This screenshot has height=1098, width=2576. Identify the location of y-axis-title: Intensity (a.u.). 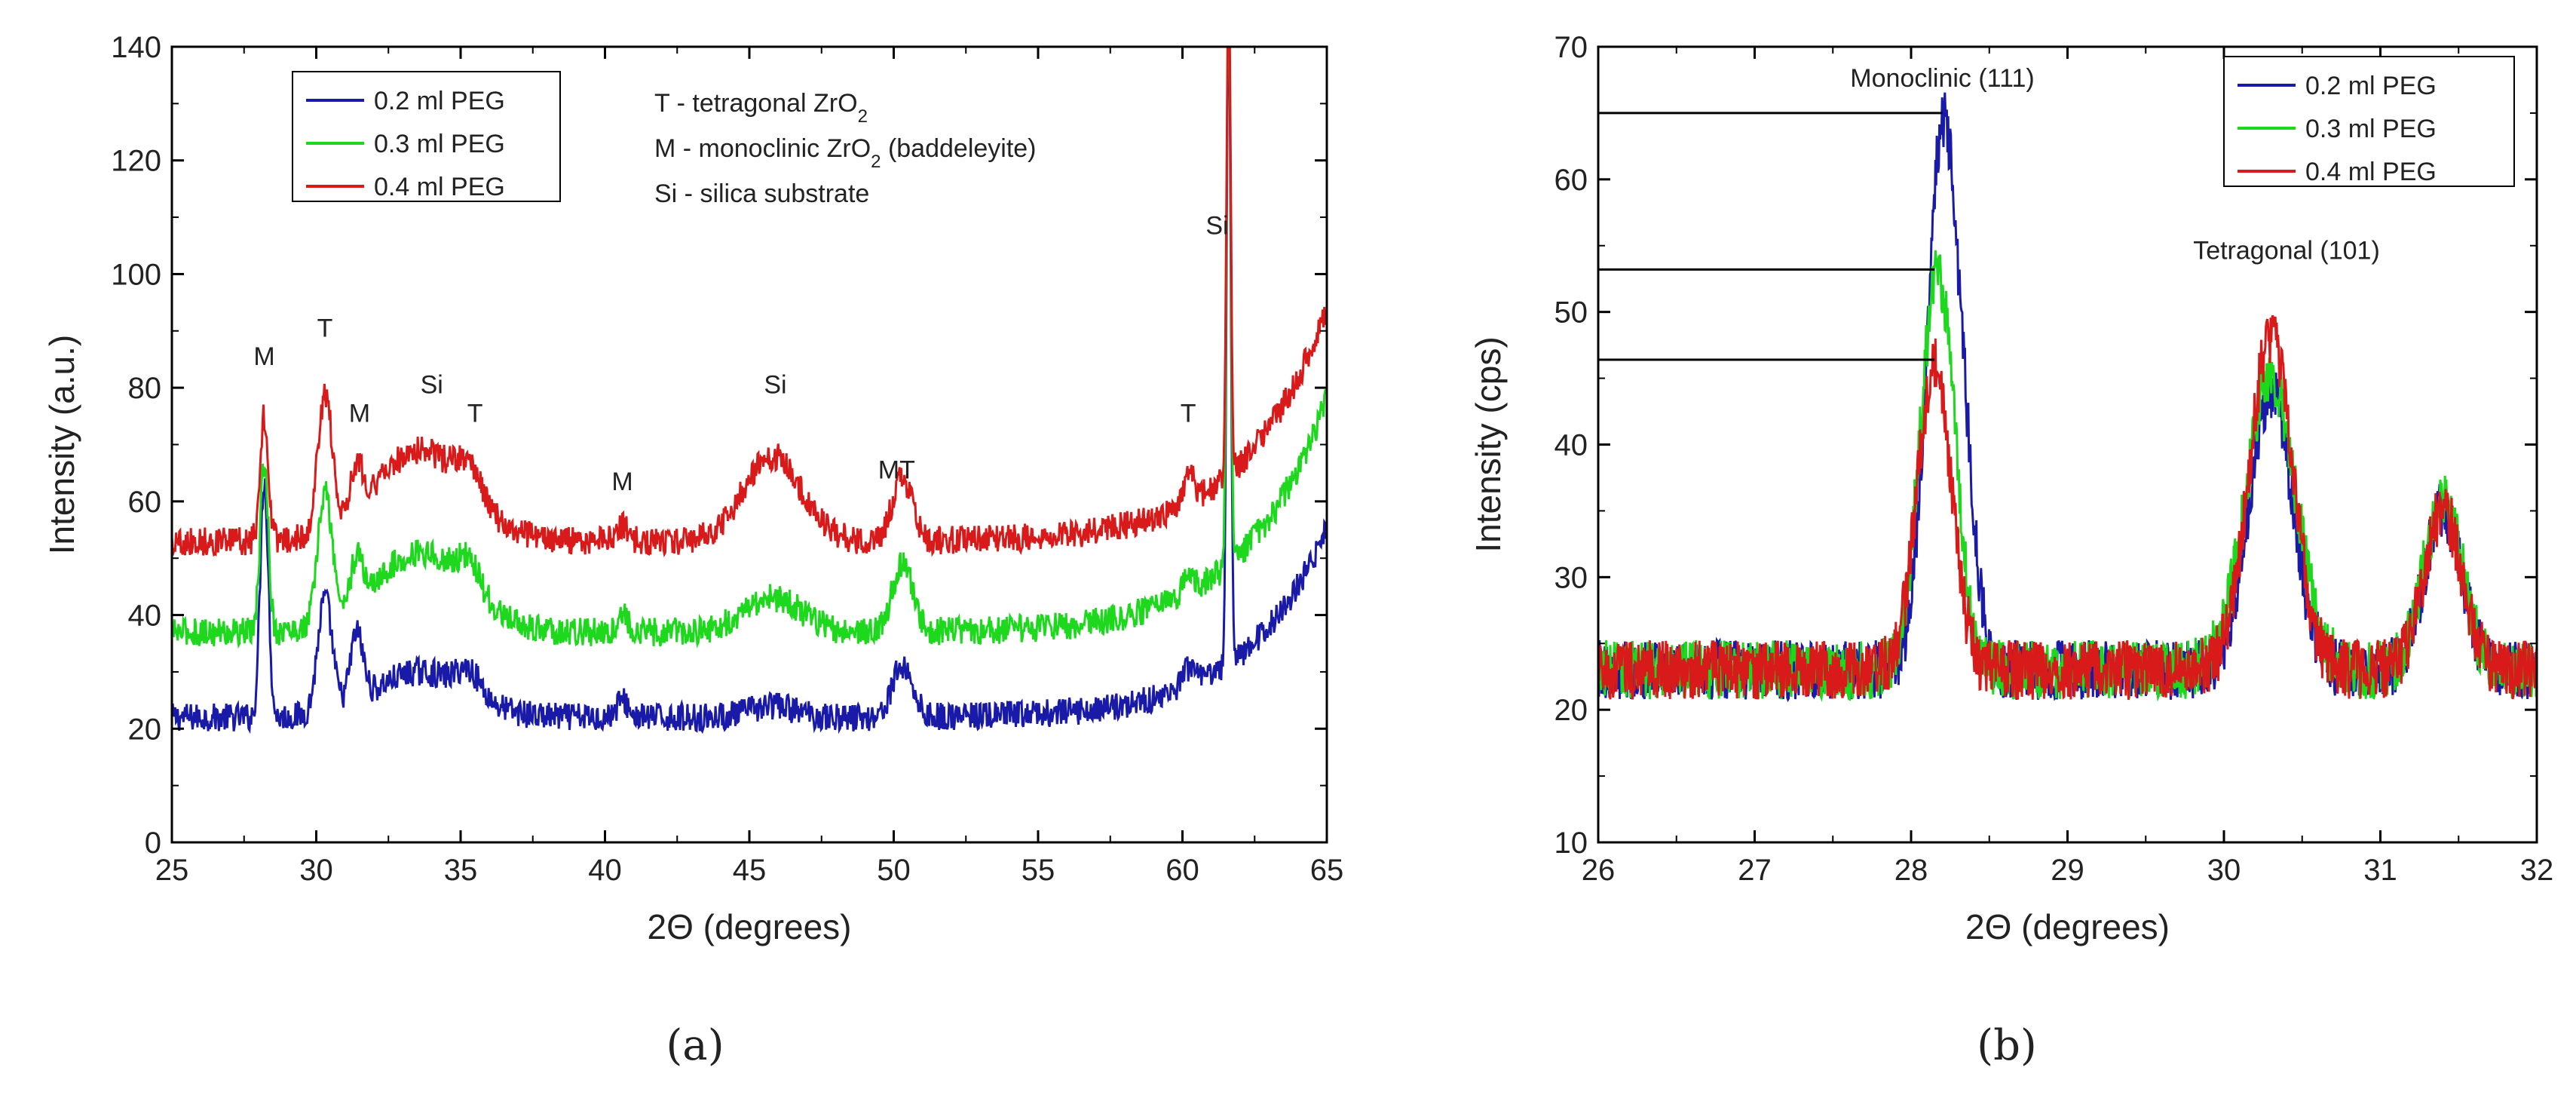
(61, 444).